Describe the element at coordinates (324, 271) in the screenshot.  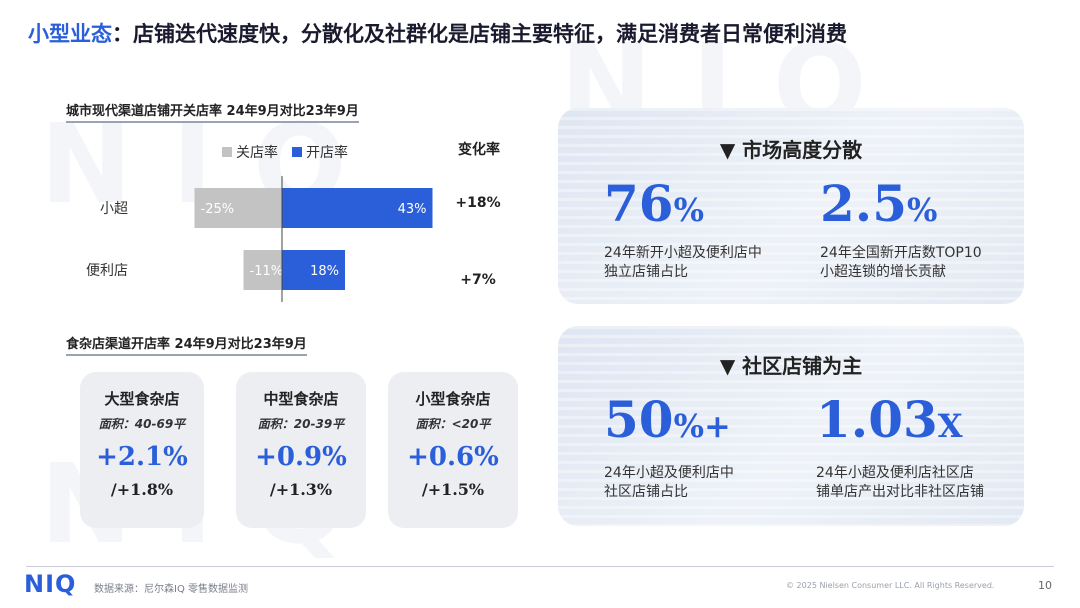
I see `data-label-open: 18%` at that location.